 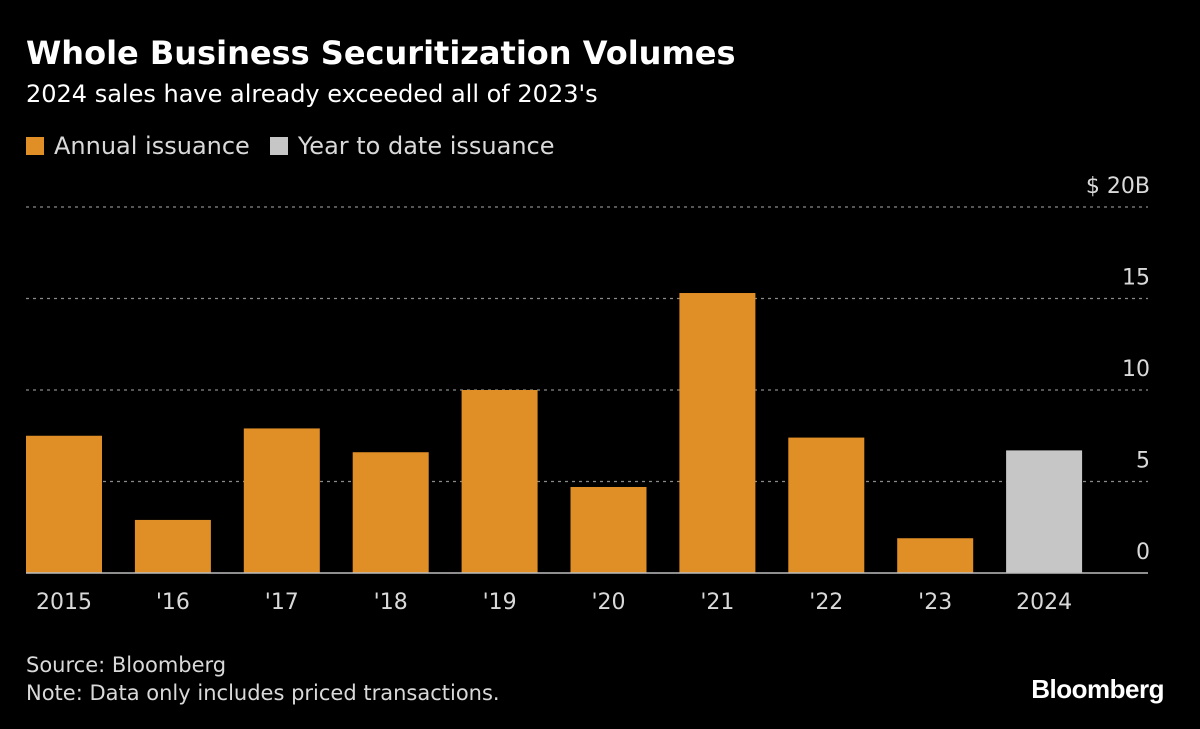 What do you see at coordinates (1044, 602) in the screenshot?
I see `x-tick-label: 2024` at bounding box center [1044, 602].